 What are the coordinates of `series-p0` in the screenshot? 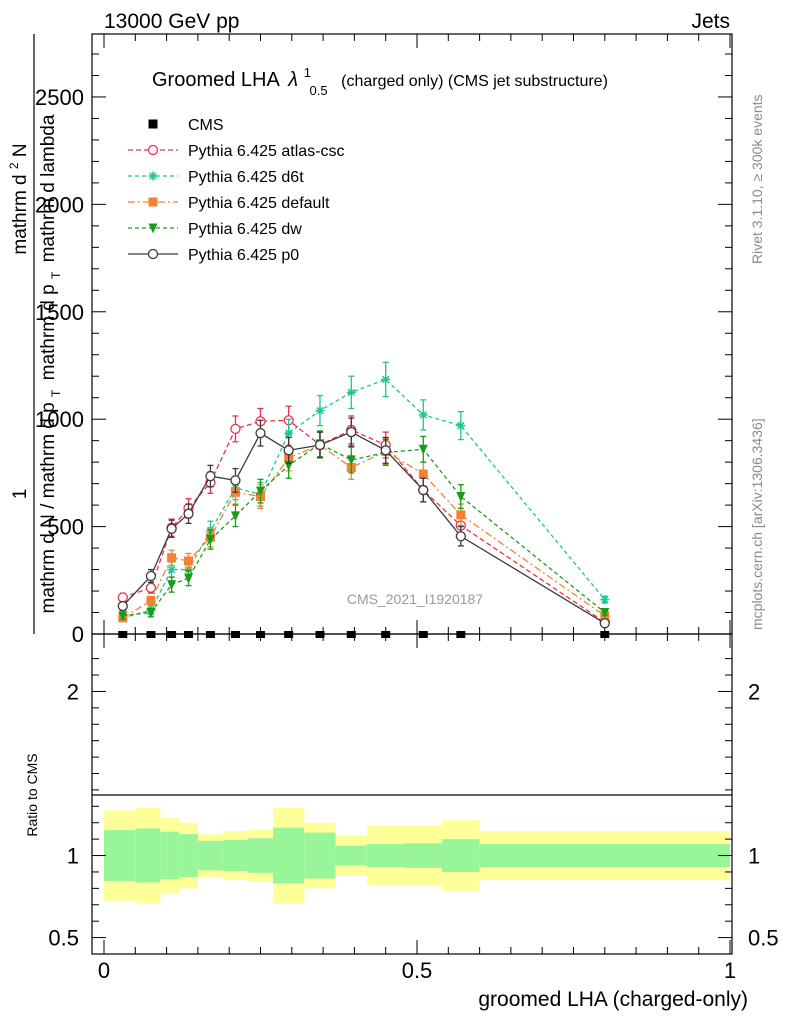 It's located at (363, 523).